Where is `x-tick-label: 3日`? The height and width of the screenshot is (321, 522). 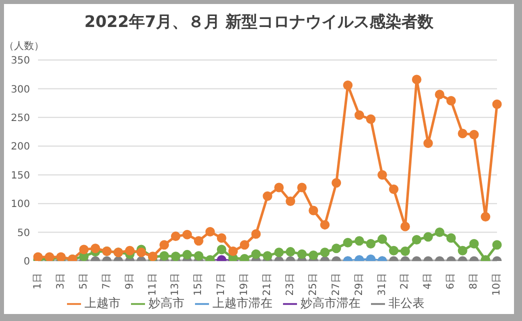
x-tick-label: 3日 is located at coordinates (60, 281).